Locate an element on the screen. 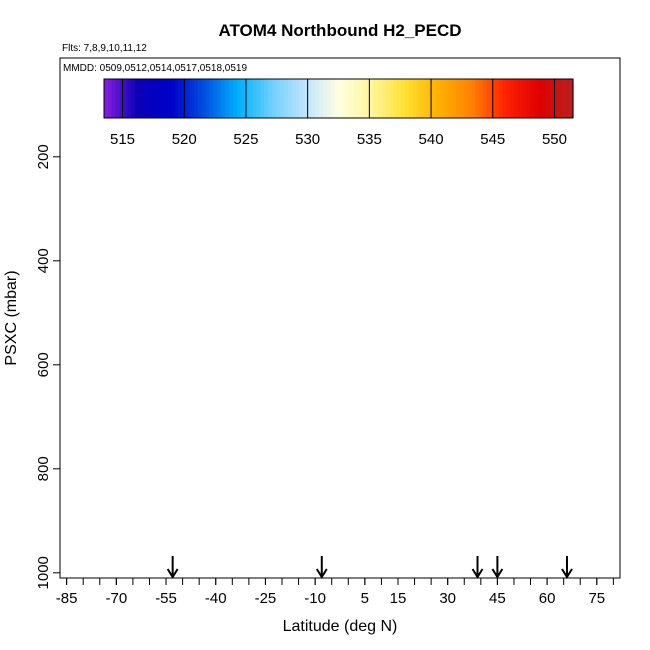  colorbar-tick-label: 535 is located at coordinates (369, 139).